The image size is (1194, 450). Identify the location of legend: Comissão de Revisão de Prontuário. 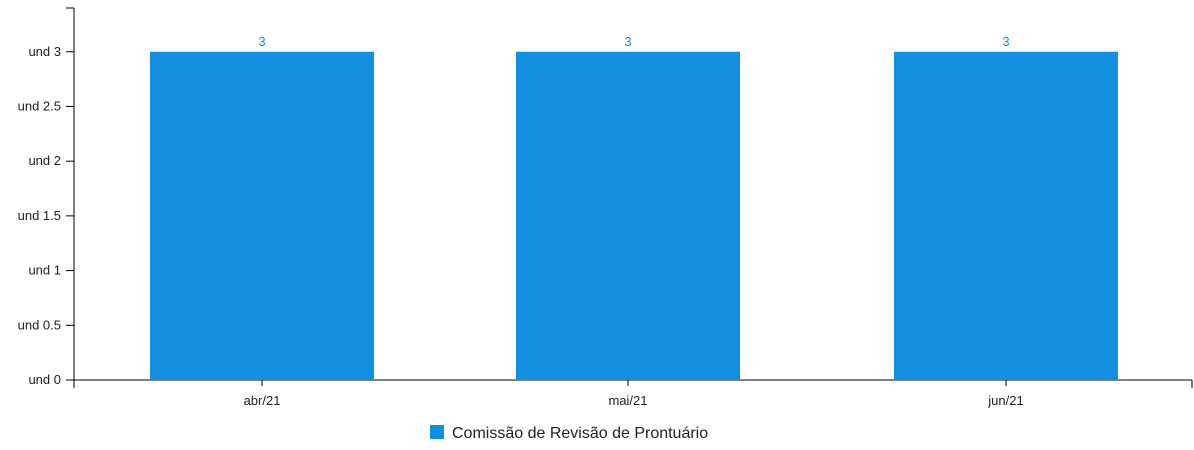
(569, 433).